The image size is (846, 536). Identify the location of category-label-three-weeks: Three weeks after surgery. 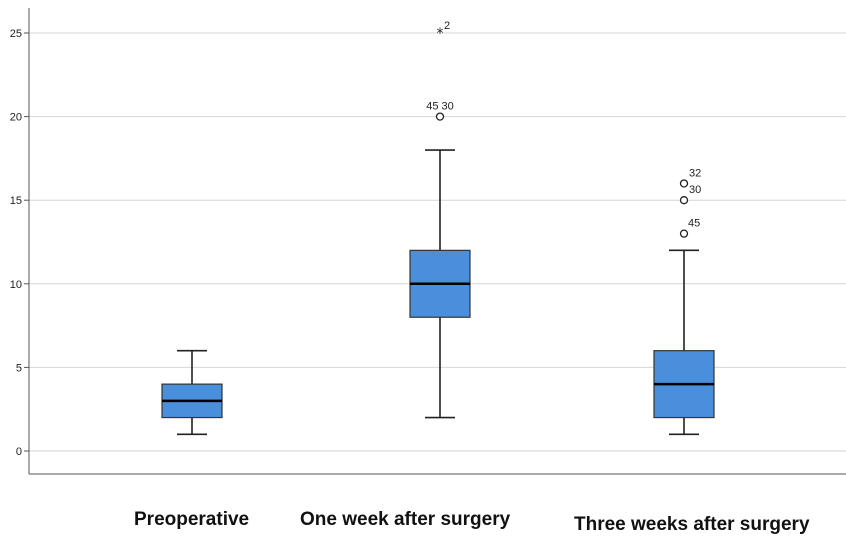
(692, 524).